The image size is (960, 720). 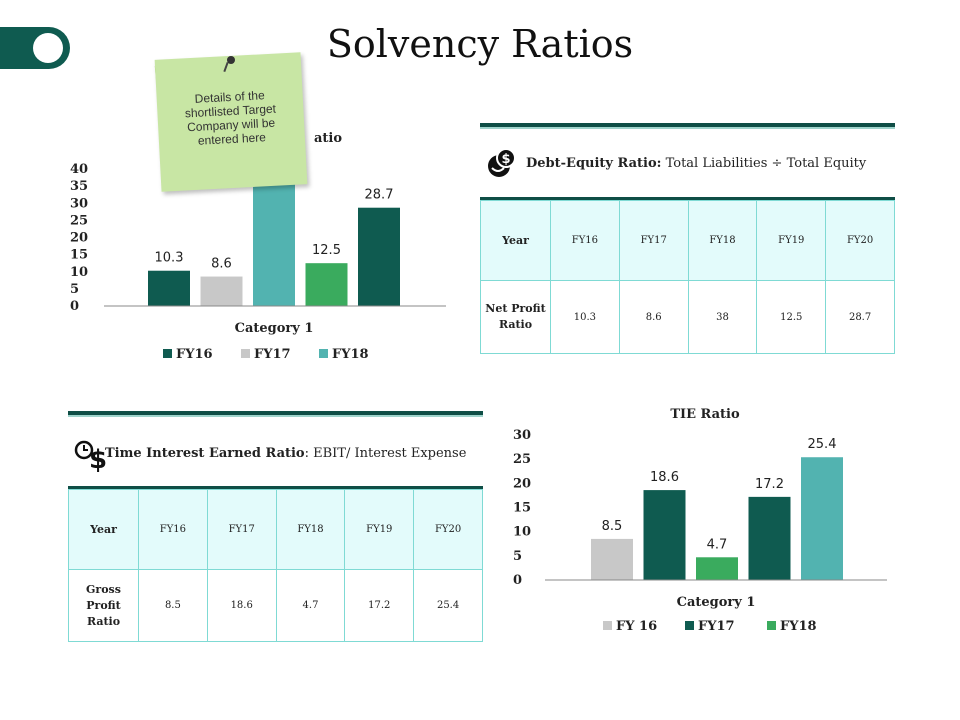 I want to click on legend-label: FY 16, so click(x=636, y=626).